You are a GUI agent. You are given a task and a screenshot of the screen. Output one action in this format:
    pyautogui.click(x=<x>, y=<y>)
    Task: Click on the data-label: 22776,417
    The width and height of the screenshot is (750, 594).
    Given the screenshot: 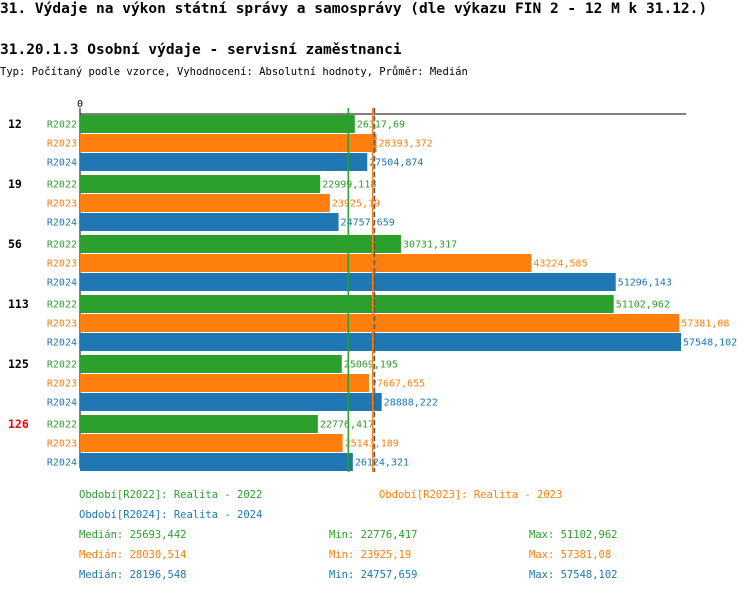 What is the action you would take?
    pyautogui.click(x=347, y=425)
    